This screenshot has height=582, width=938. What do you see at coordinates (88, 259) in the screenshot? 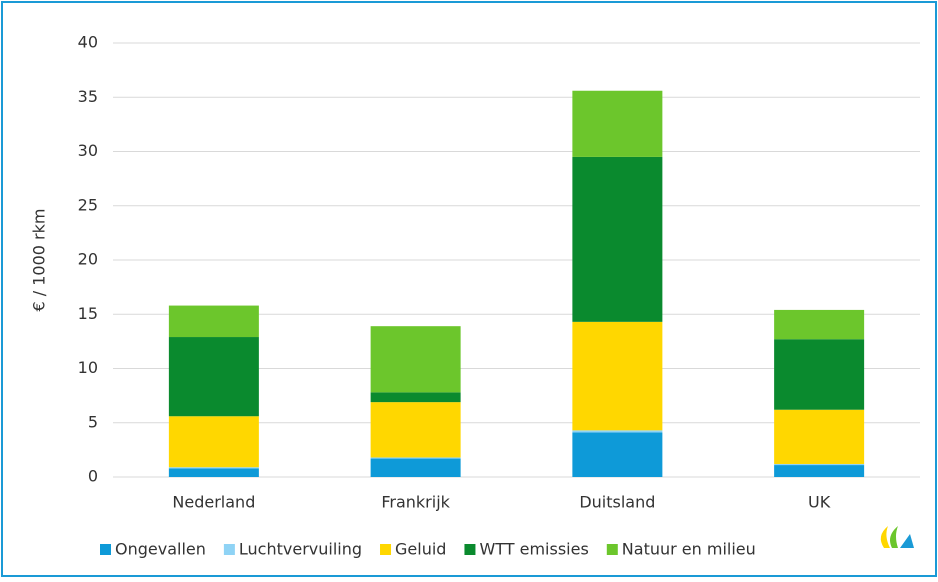
I see `y-tick-label: 20` at bounding box center [88, 259].